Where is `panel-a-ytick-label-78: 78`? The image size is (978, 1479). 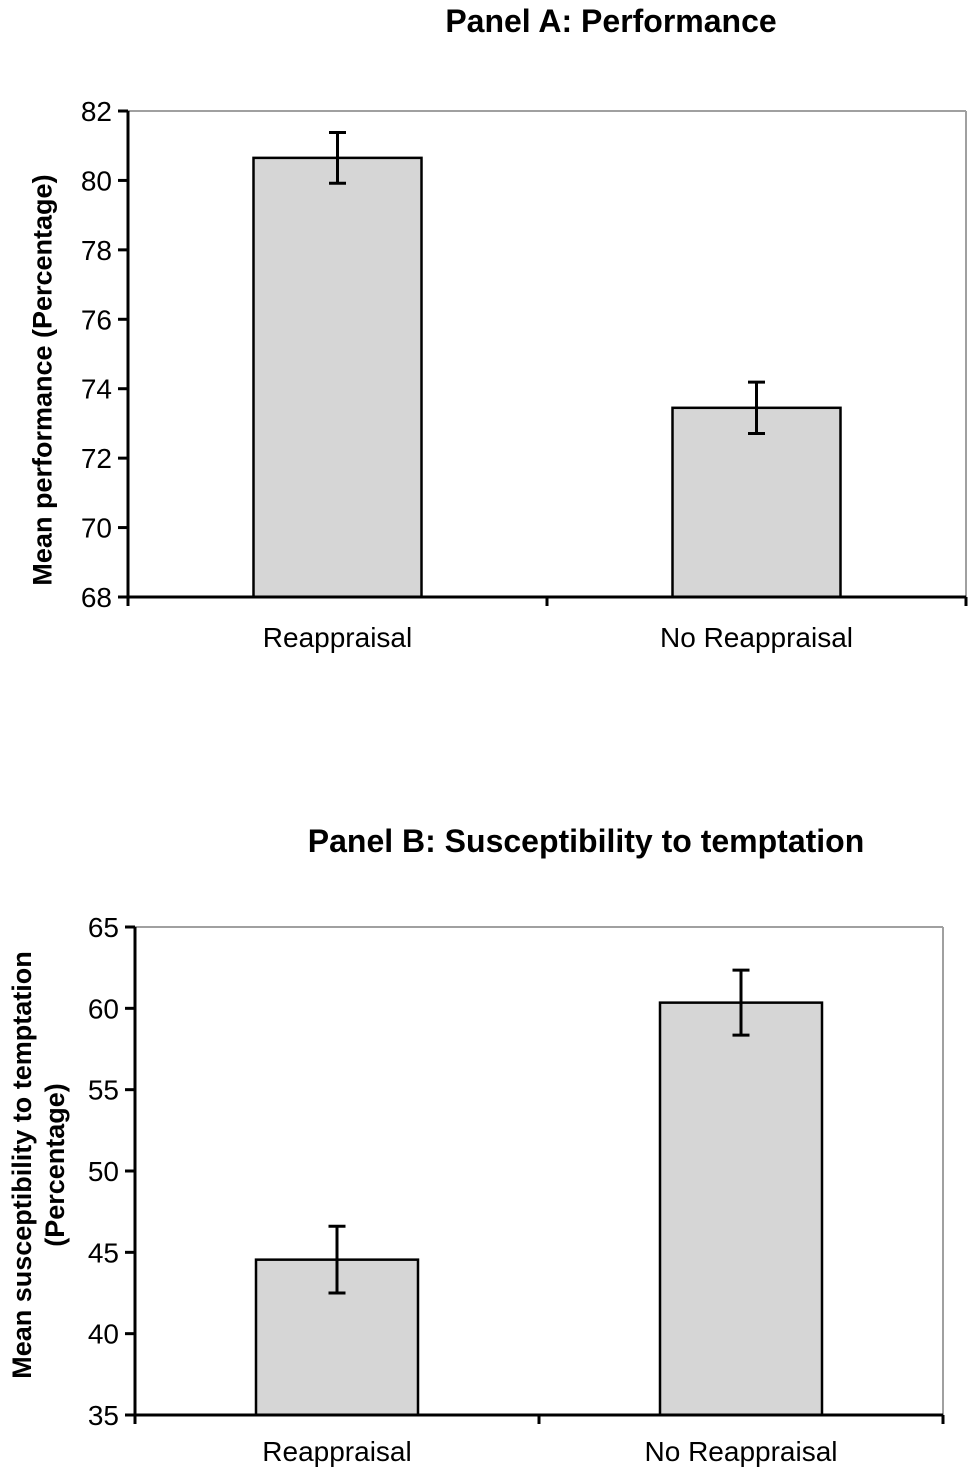
panel-a-ytick-label-78: 78 is located at coordinates (96, 250).